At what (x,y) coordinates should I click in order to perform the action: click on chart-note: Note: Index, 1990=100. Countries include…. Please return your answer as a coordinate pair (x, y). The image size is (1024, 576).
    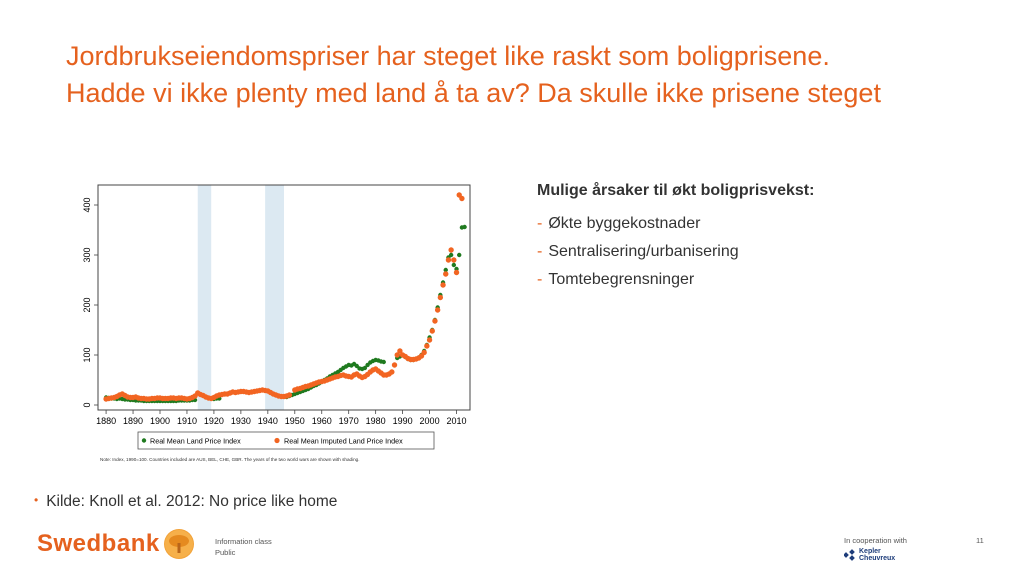
    Looking at the image, I should click on (229, 459).